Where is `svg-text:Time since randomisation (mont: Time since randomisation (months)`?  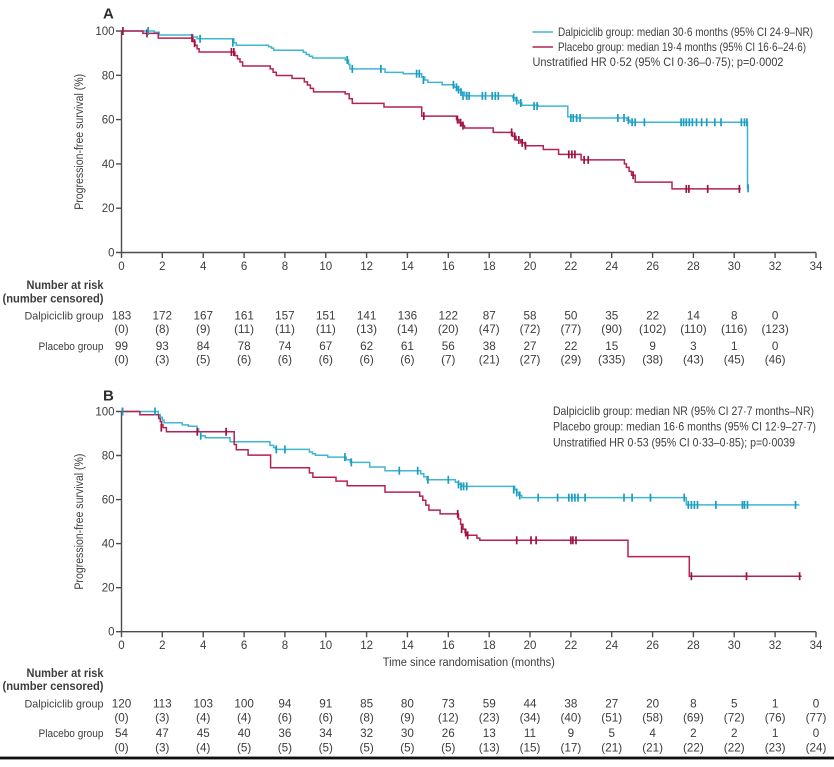 svg-text:Time since randomisation (mont: Time since randomisation (months) is located at coordinates (469, 663).